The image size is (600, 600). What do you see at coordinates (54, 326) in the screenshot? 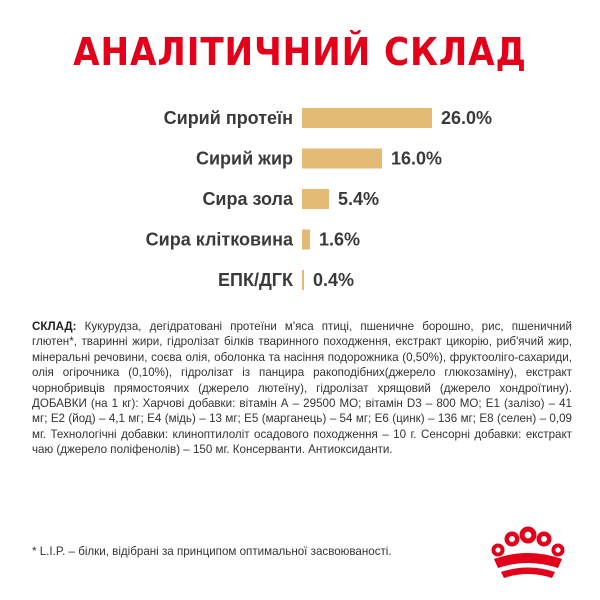
I see `composition-label: СКЛАД:` at bounding box center [54, 326].